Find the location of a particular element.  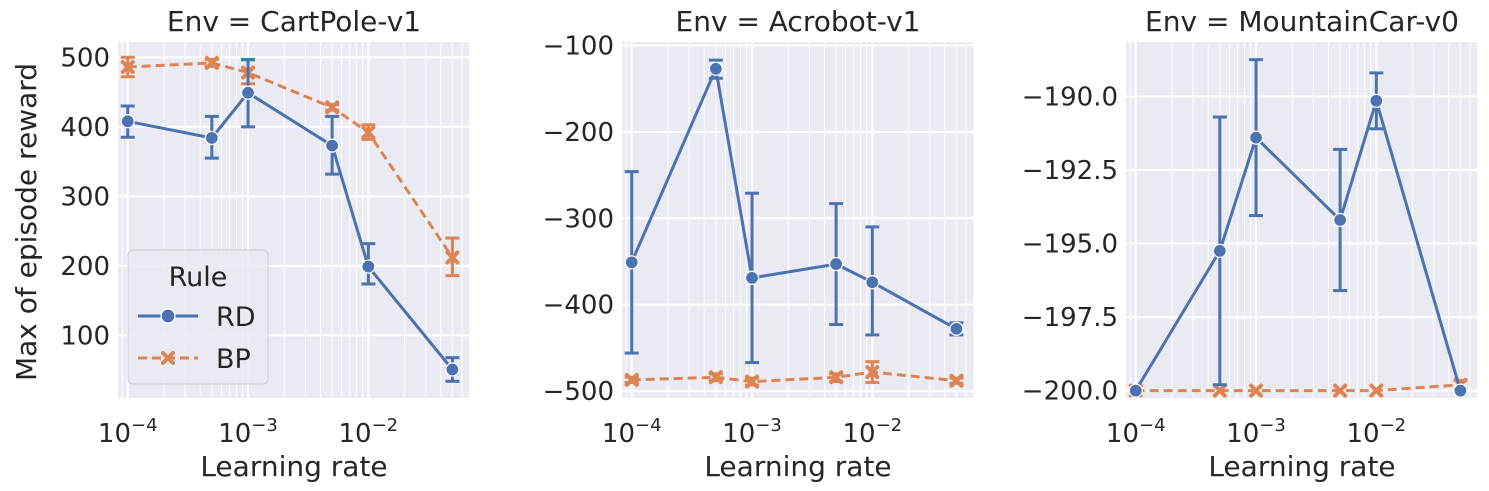

legend-label-bp: BP is located at coordinates (233, 359).